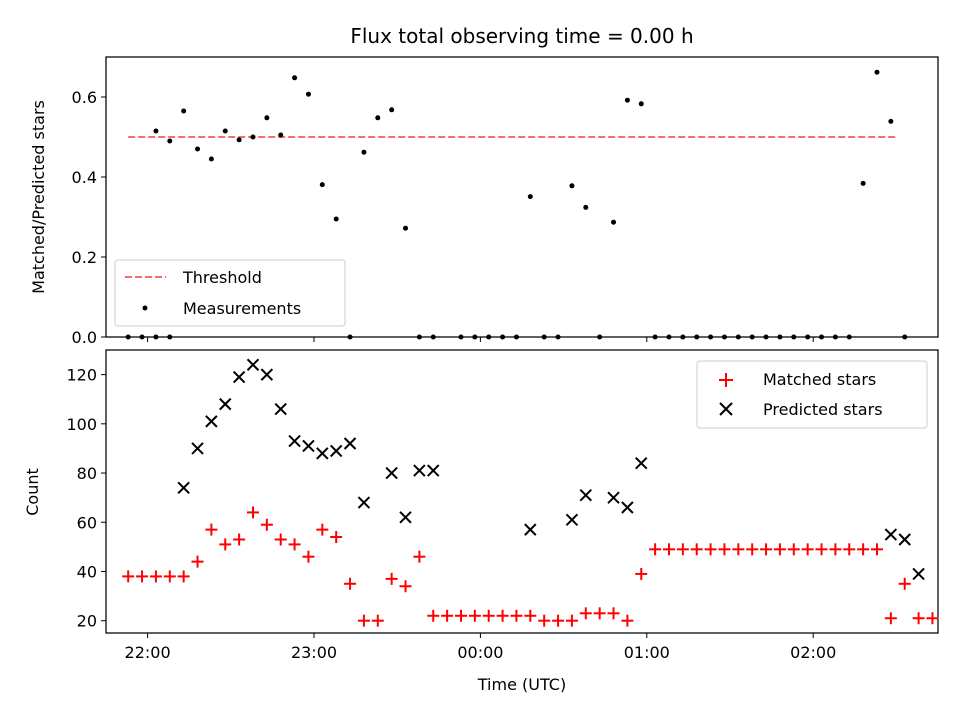  What do you see at coordinates (480, 652) in the screenshot?
I see `x-tick-label: 00:00` at bounding box center [480, 652].